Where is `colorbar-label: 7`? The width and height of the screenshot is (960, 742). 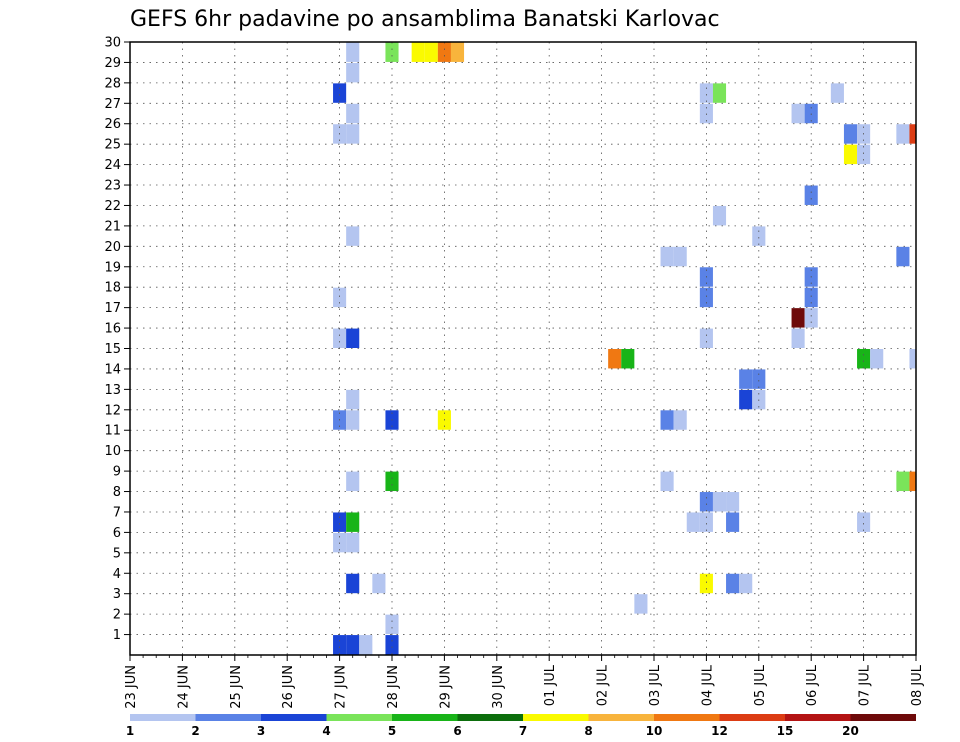 colorbar-label: 7 is located at coordinates (523, 731).